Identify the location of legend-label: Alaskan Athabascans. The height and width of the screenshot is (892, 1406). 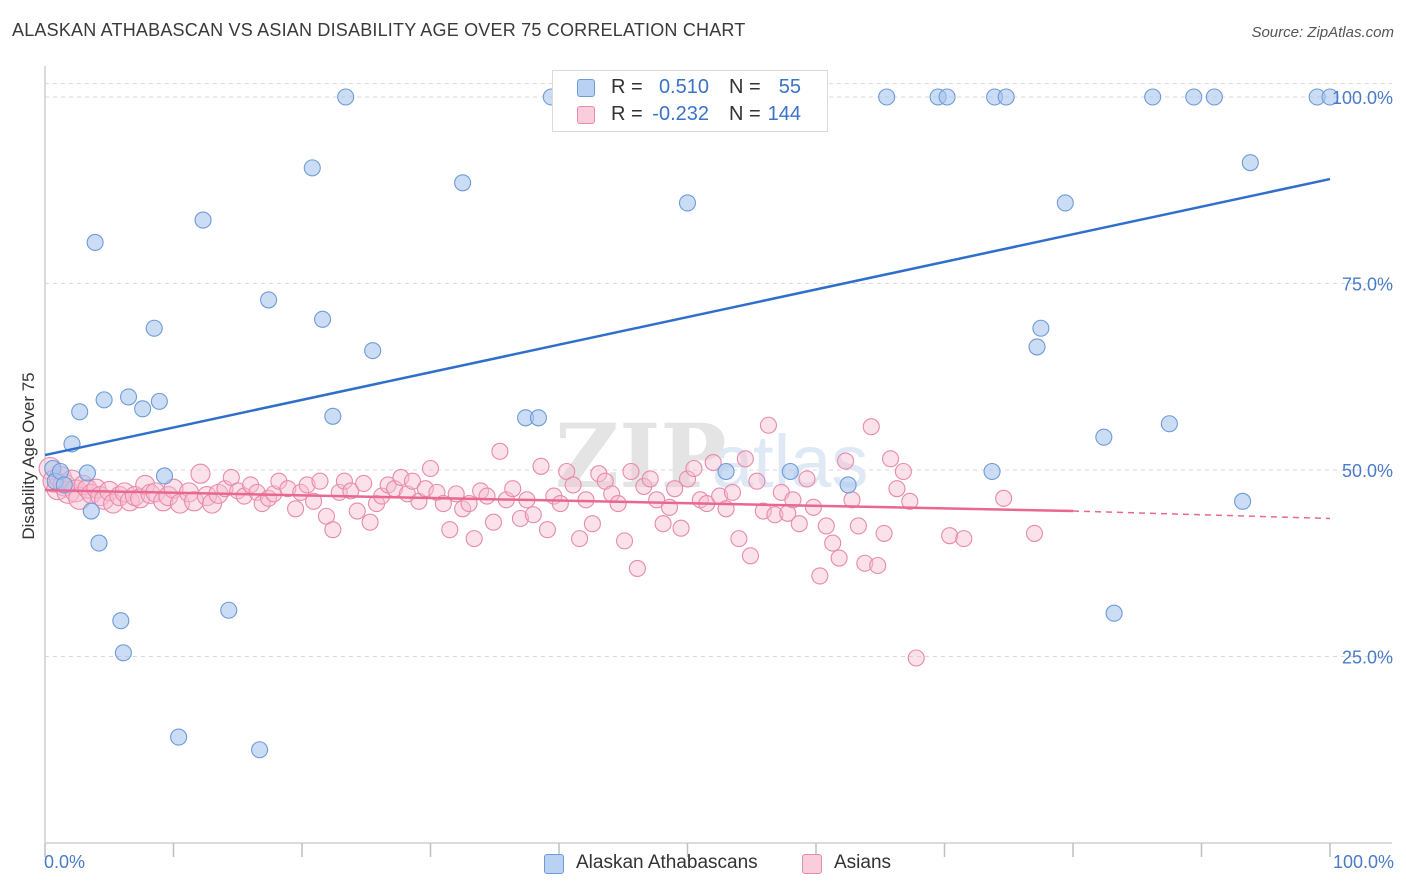
(667, 862).